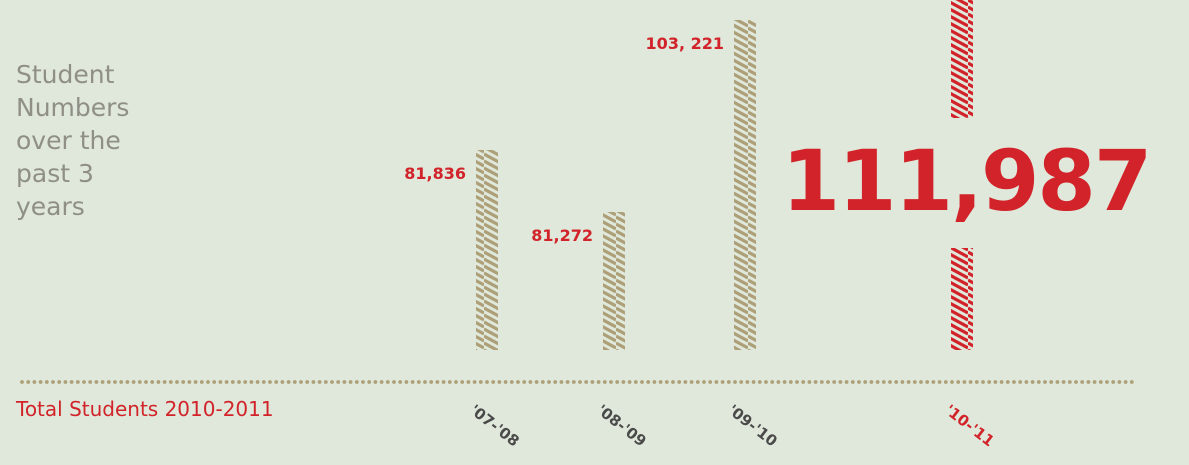 The image size is (1189, 465). I want to click on side-title: Student Numbers over the past 3 years, so click(73, 140).